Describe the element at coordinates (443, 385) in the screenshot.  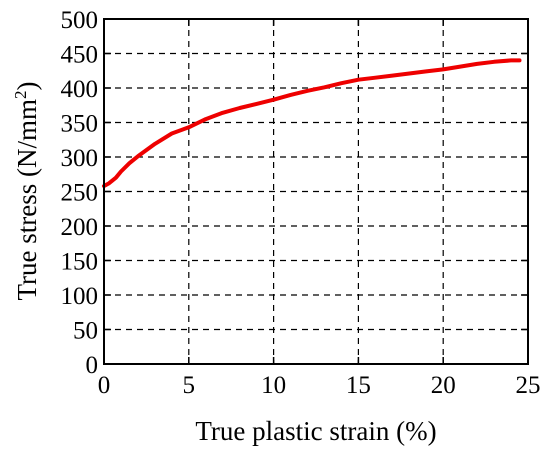
I see `x-tick-label: 20` at that location.